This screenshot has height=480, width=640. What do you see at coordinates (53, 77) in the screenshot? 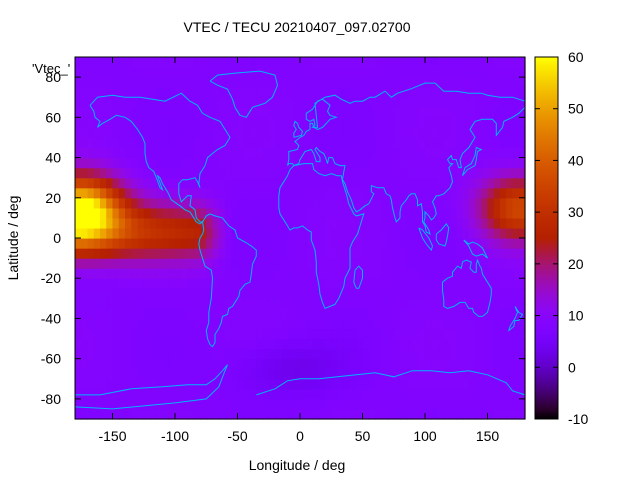
I see `y-tick-label: 80` at bounding box center [53, 77].